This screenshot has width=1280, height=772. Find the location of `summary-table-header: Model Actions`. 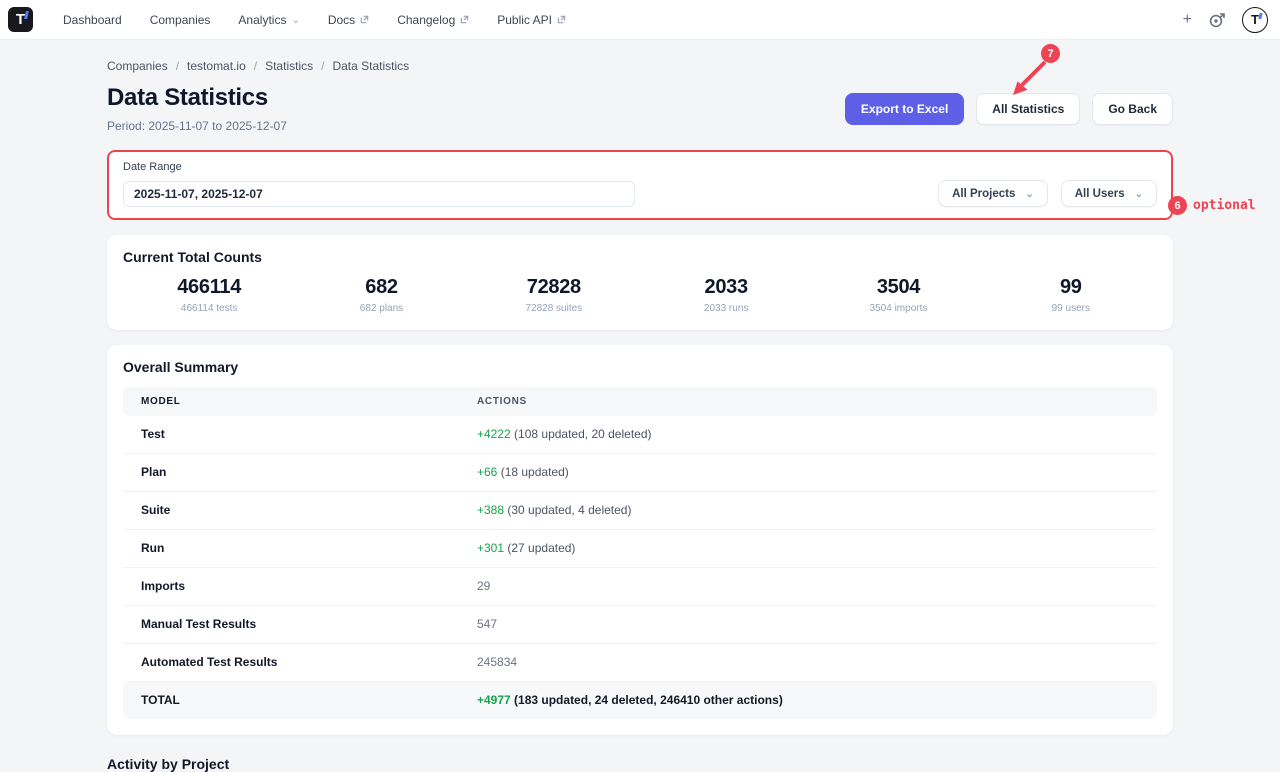

summary-table-header: Model Actions is located at coordinates (640, 401).